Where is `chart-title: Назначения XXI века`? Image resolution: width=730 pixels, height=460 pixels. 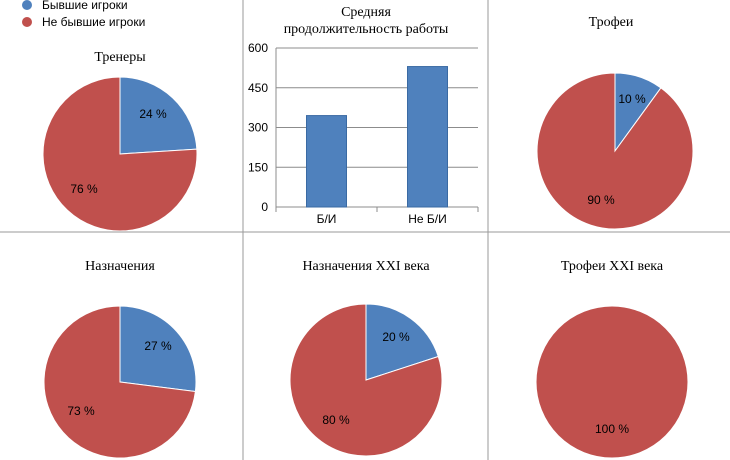 chart-title: Назначения XXI века is located at coordinates (366, 266).